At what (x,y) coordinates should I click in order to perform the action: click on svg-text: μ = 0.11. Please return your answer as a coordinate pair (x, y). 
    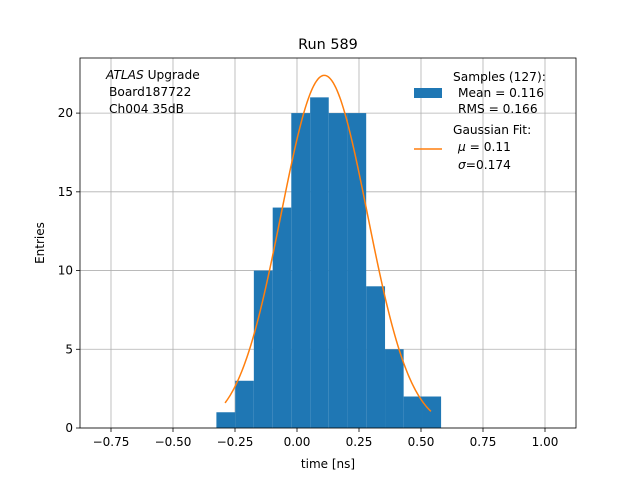
    Looking at the image, I should click on (484, 147).